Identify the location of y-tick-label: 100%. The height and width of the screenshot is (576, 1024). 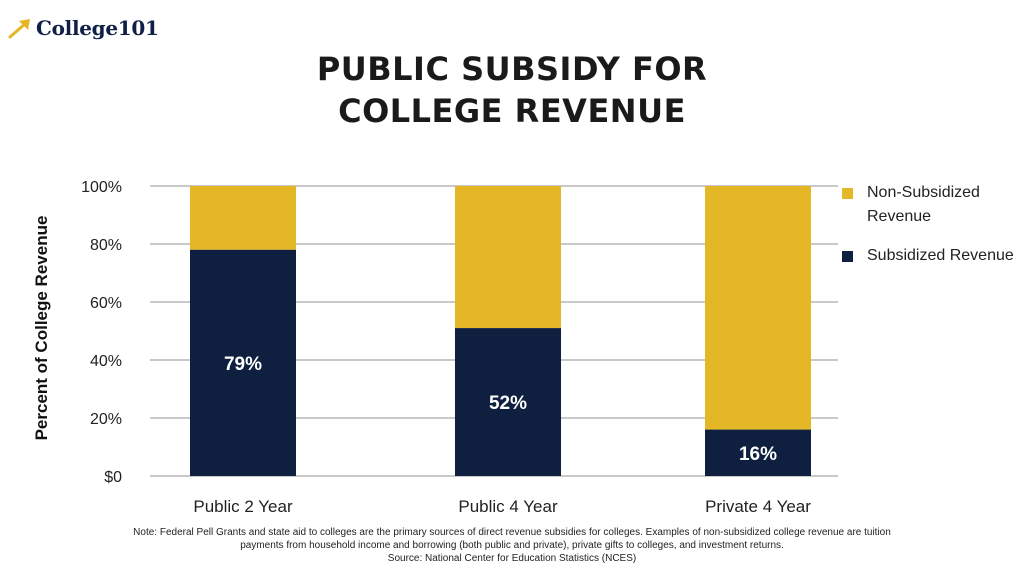
(101, 187).